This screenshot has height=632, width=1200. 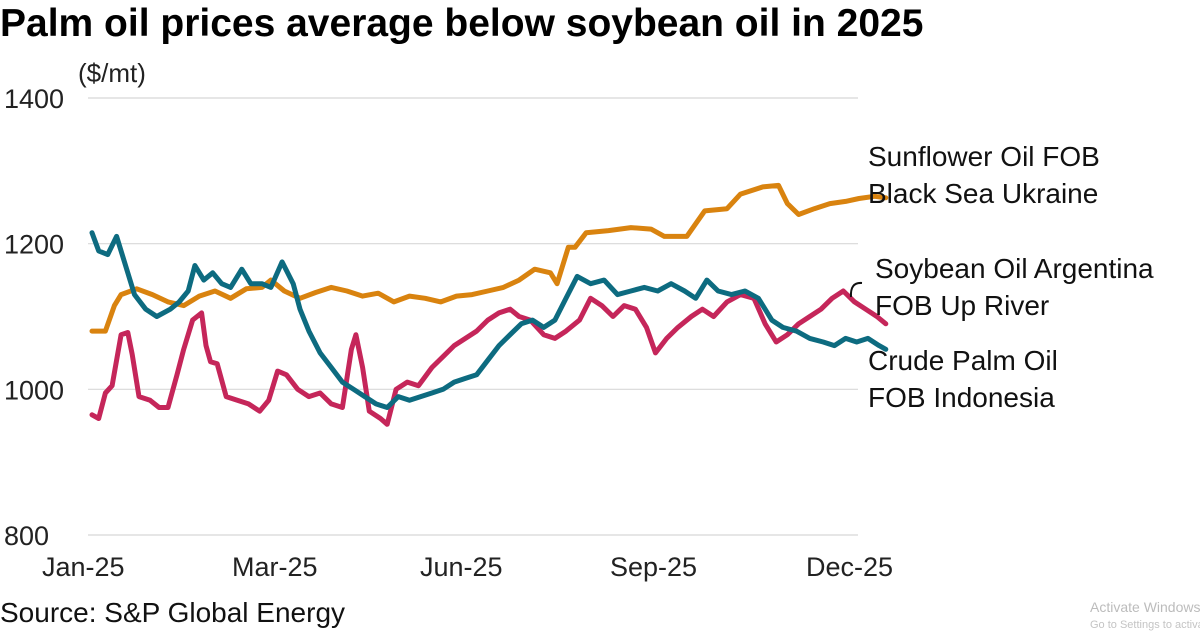 I want to click on source-note: Source: S&P Global Energy, so click(x=172, y=612).